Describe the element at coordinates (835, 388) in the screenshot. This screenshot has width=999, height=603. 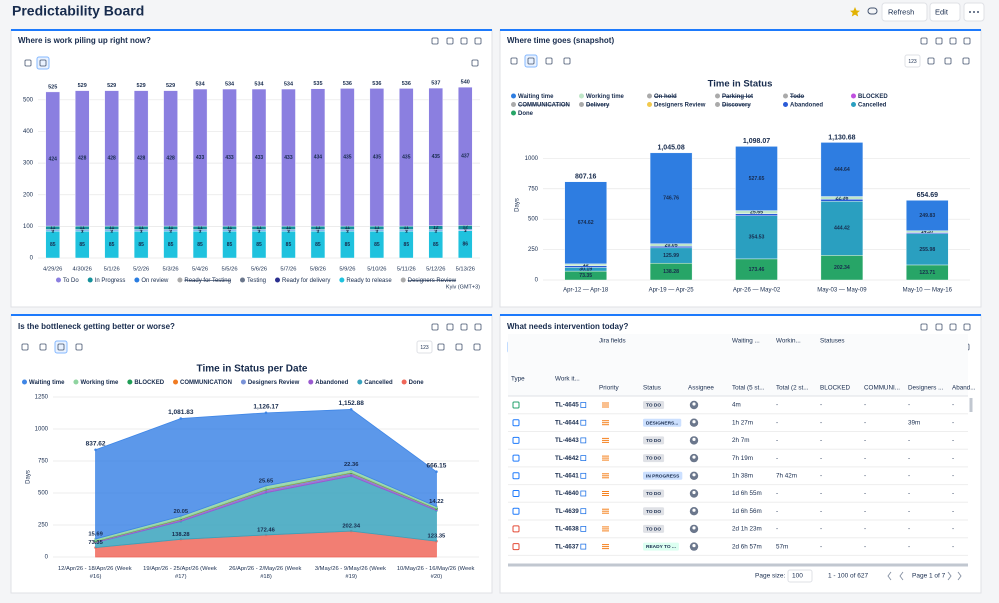
I see `column-header: BLOCKED` at that location.